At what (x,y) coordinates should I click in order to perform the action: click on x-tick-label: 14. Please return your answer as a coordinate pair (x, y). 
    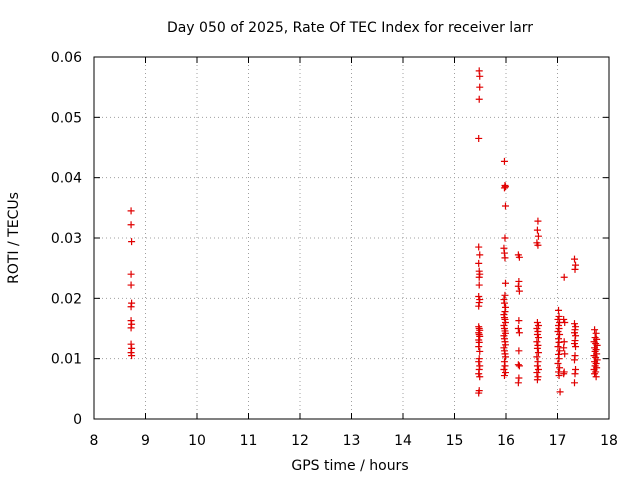
    Looking at the image, I should click on (403, 441).